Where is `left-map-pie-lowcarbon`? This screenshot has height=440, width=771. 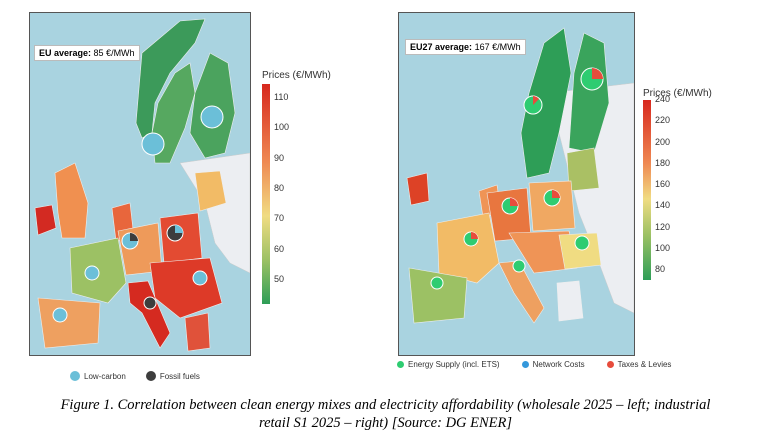 left-map-pie-lowcarbon is located at coordinates (179, 229).